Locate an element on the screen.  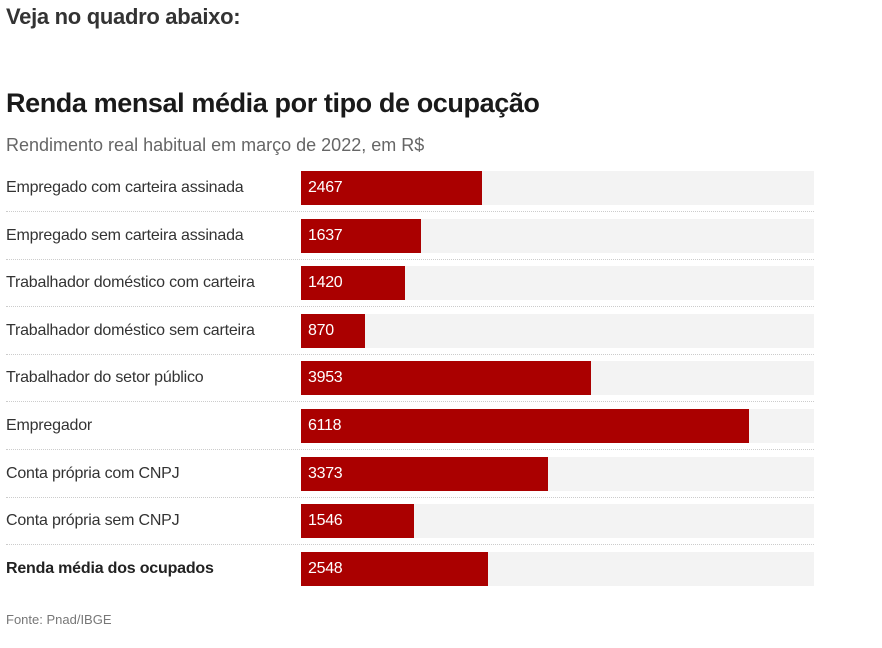
bar-label: Renda média dos ocupados is located at coordinates (110, 568).